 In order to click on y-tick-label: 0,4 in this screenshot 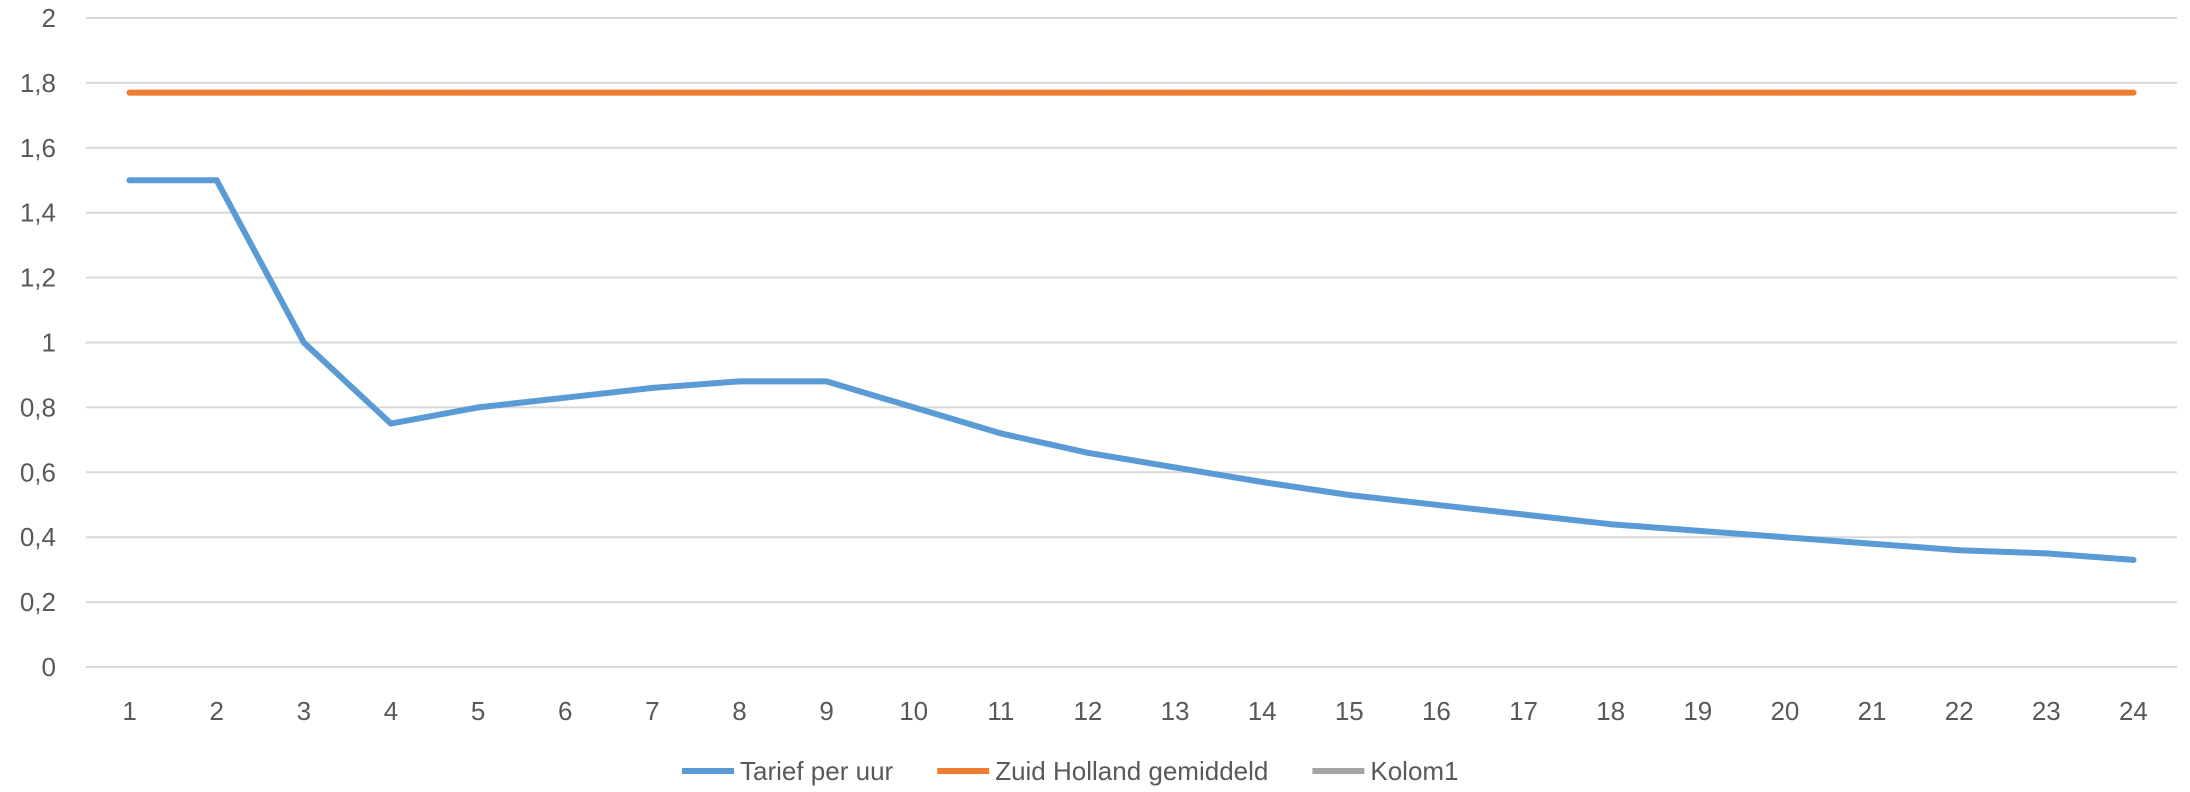, I will do `click(38, 537)`.